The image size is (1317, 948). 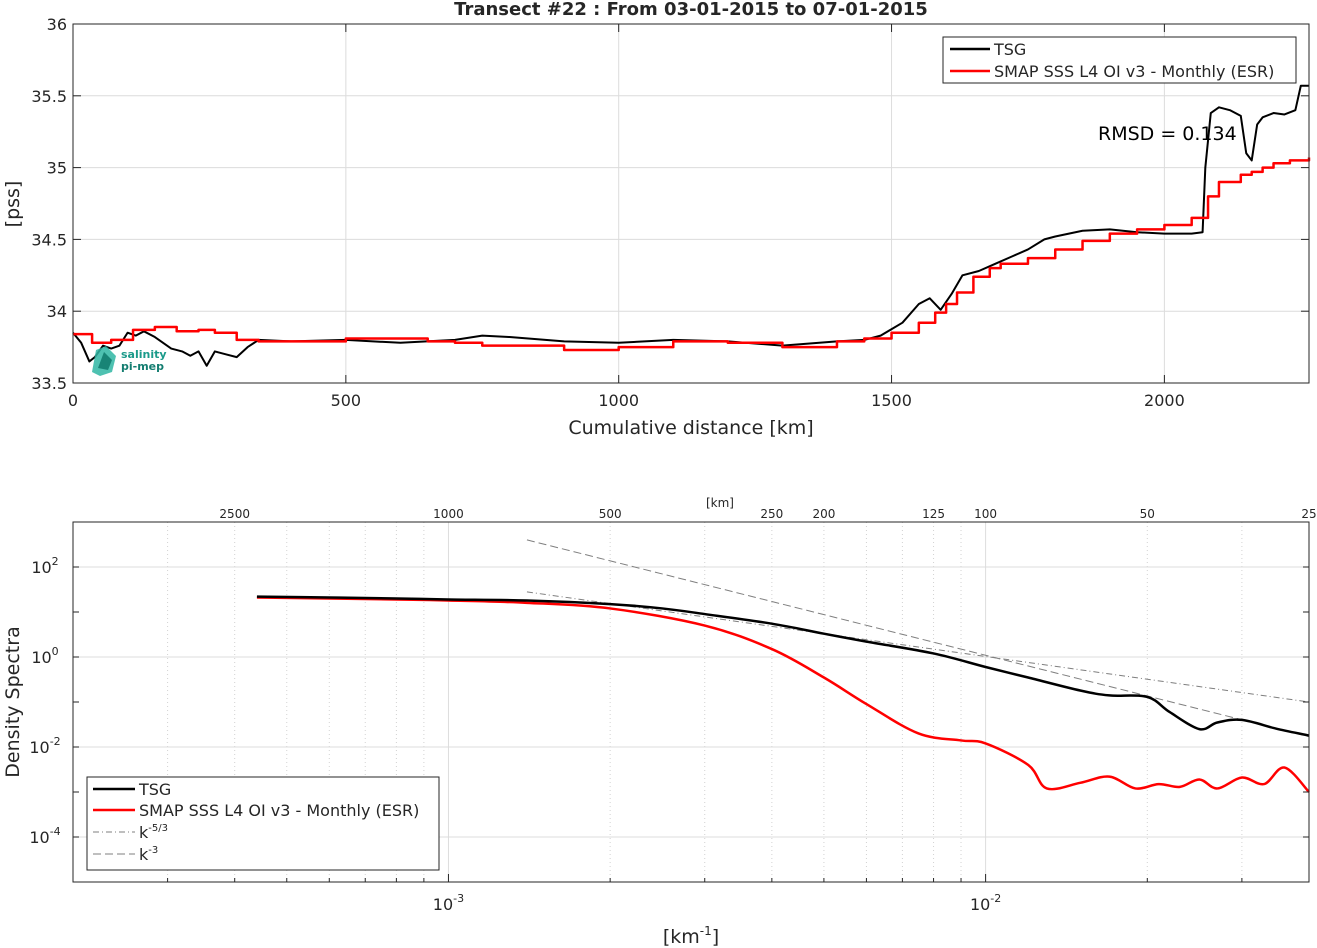 I want to click on top-xtick-label: 500, so click(x=346, y=400).